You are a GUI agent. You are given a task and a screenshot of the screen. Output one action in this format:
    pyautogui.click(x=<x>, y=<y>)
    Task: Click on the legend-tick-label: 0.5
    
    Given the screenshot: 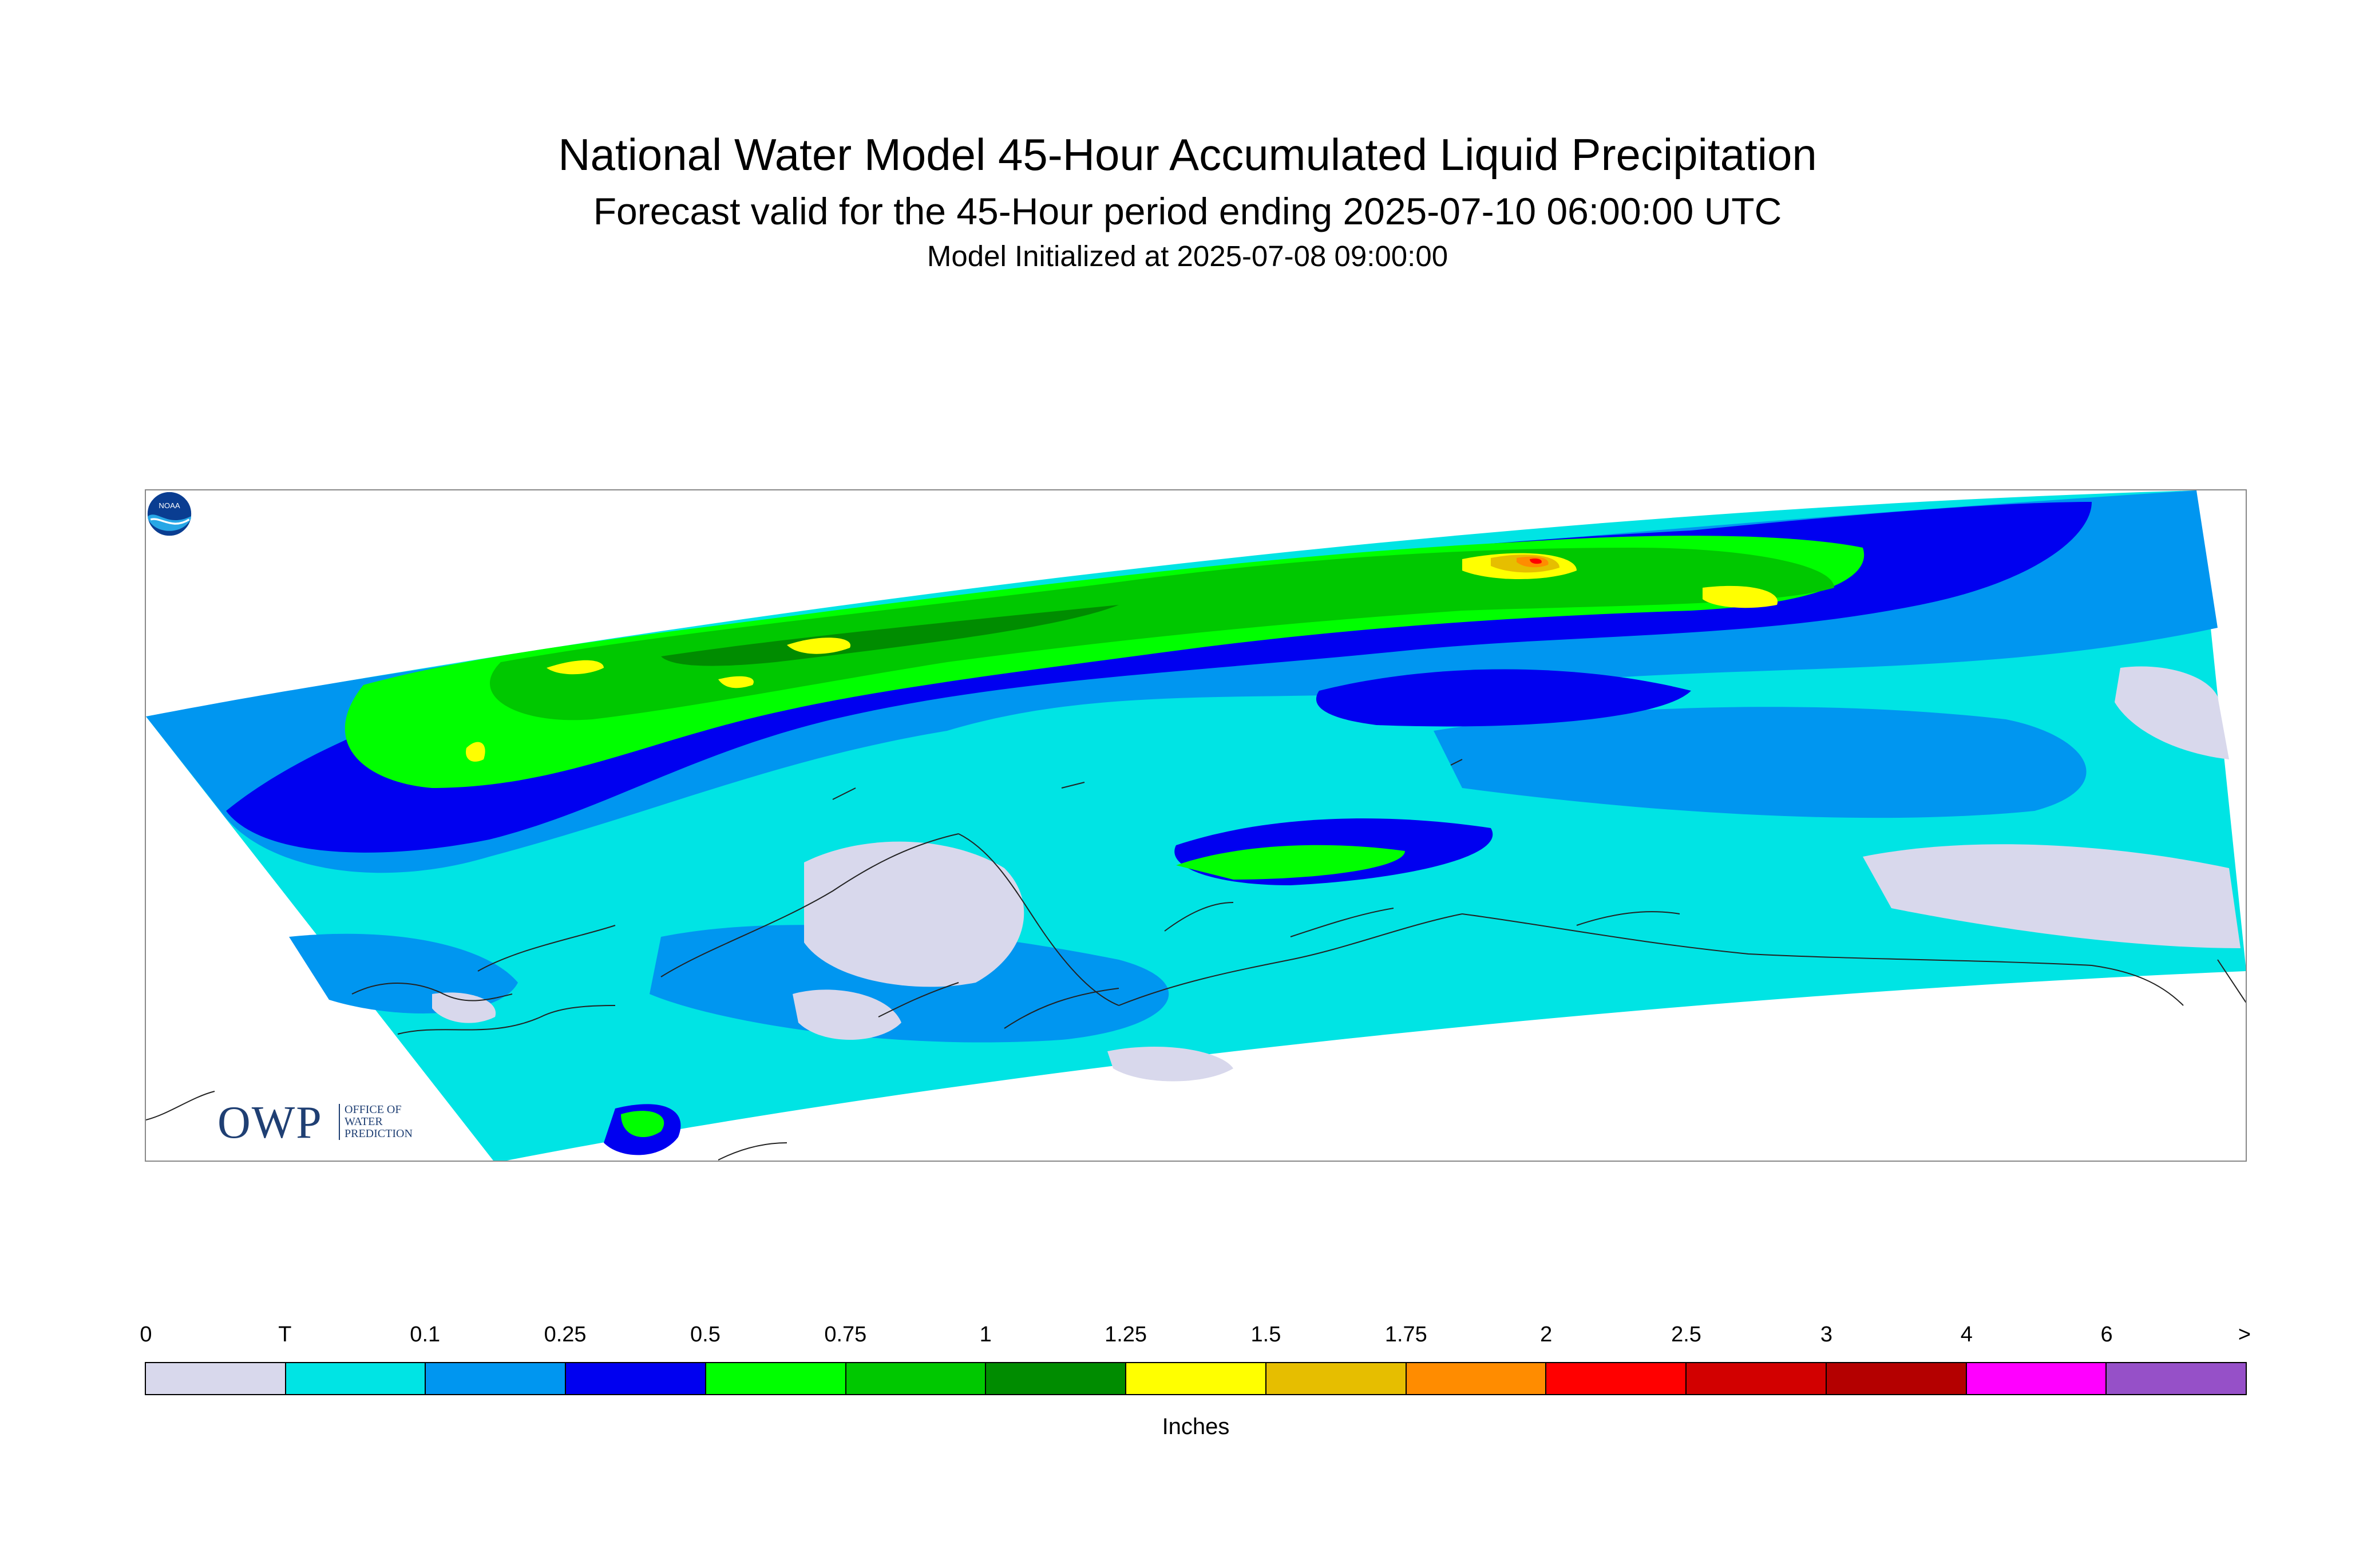 What is the action you would take?
    pyautogui.click(x=705, y=1334)
    